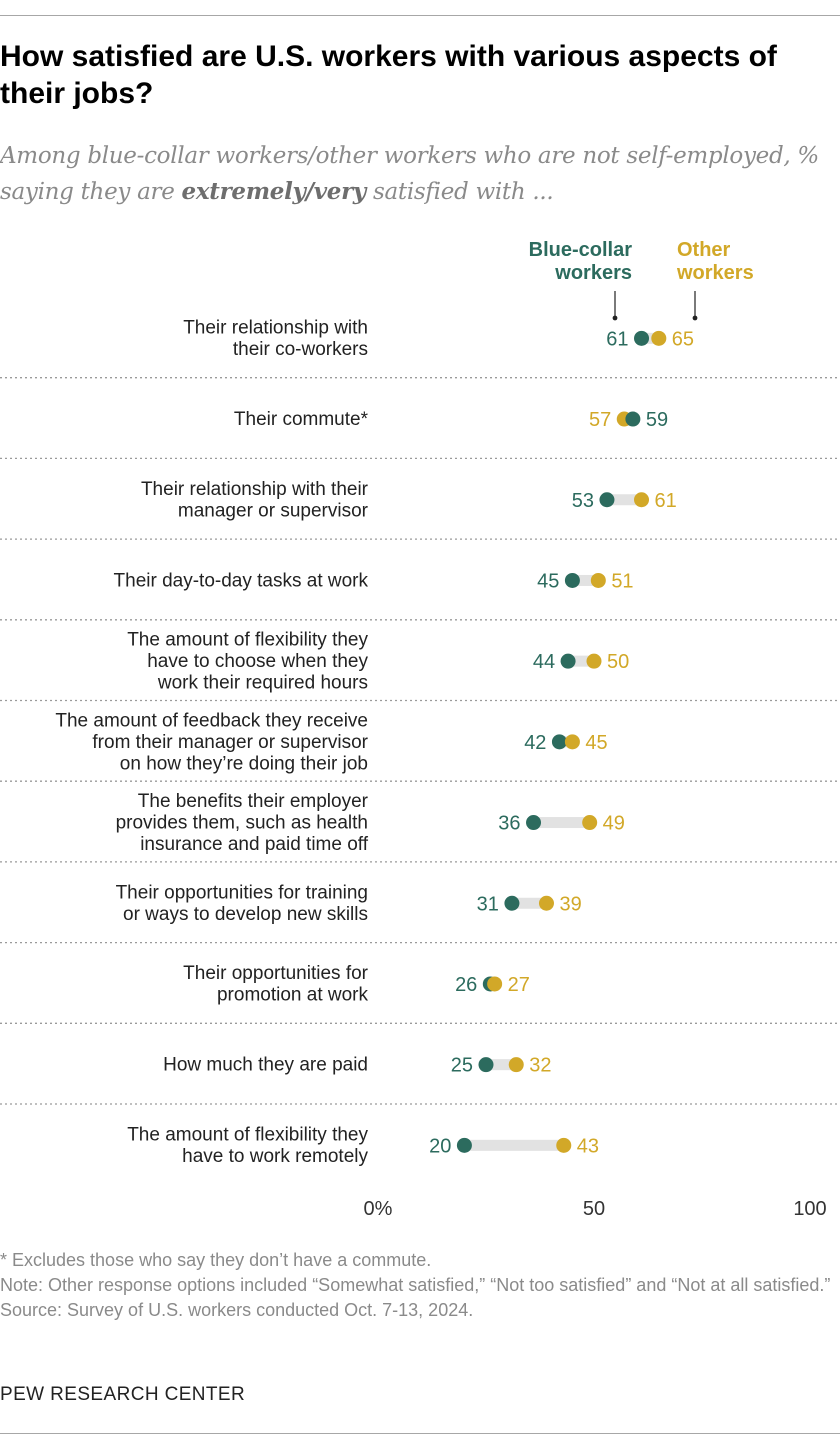 Image resolution: width=840 pixels, height=1448 pixels. I want to click on value-label-blue-collar: 25, so click(462, 1066).